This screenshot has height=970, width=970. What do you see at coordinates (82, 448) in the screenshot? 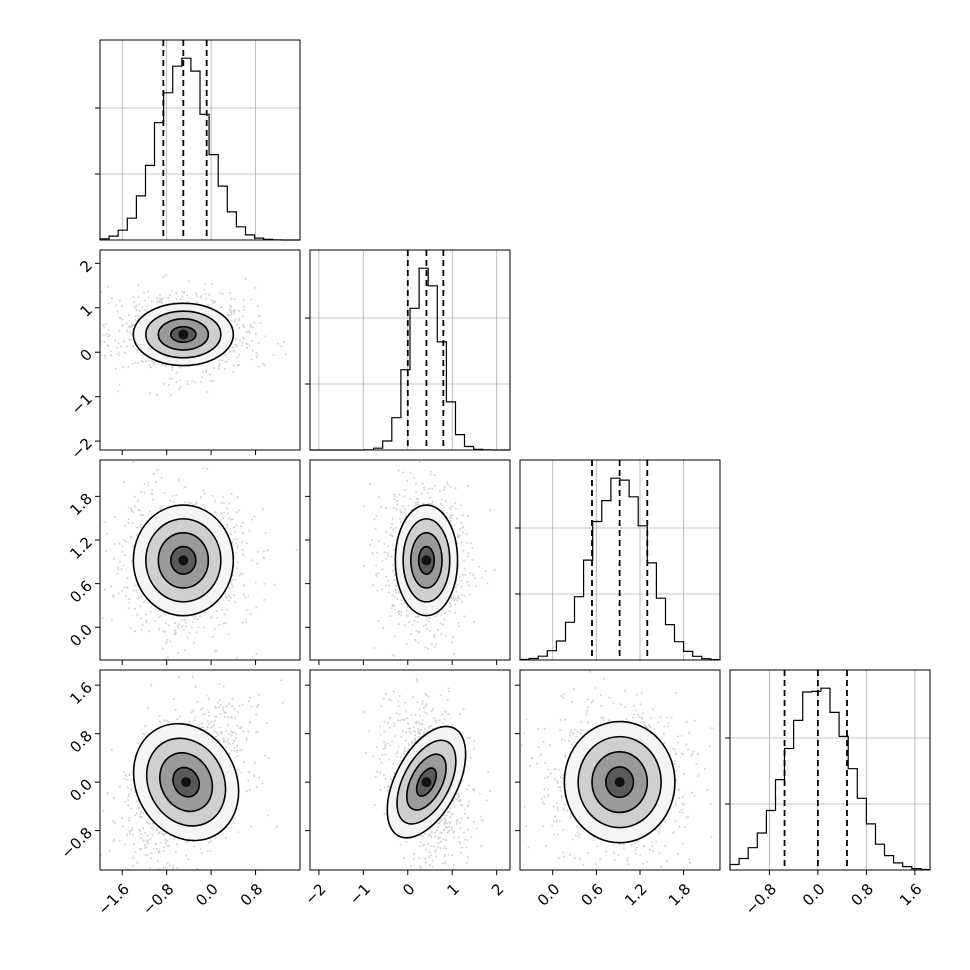
I see `y-tick-label: −2` at bounding box center [82, 448].